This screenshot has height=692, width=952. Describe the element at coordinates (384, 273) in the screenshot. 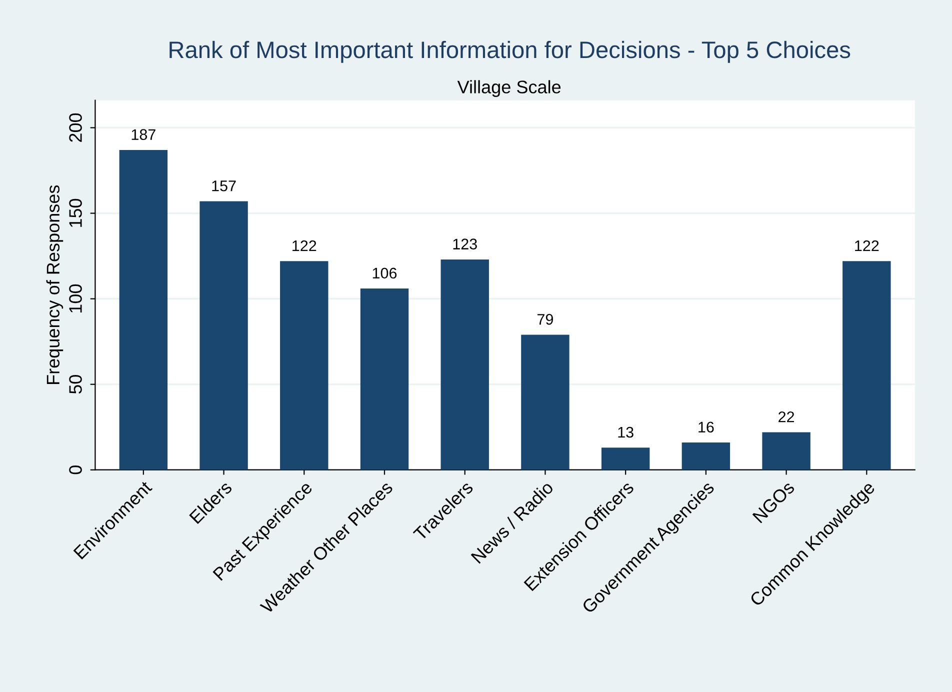

I see `data-label: 106` at that location.